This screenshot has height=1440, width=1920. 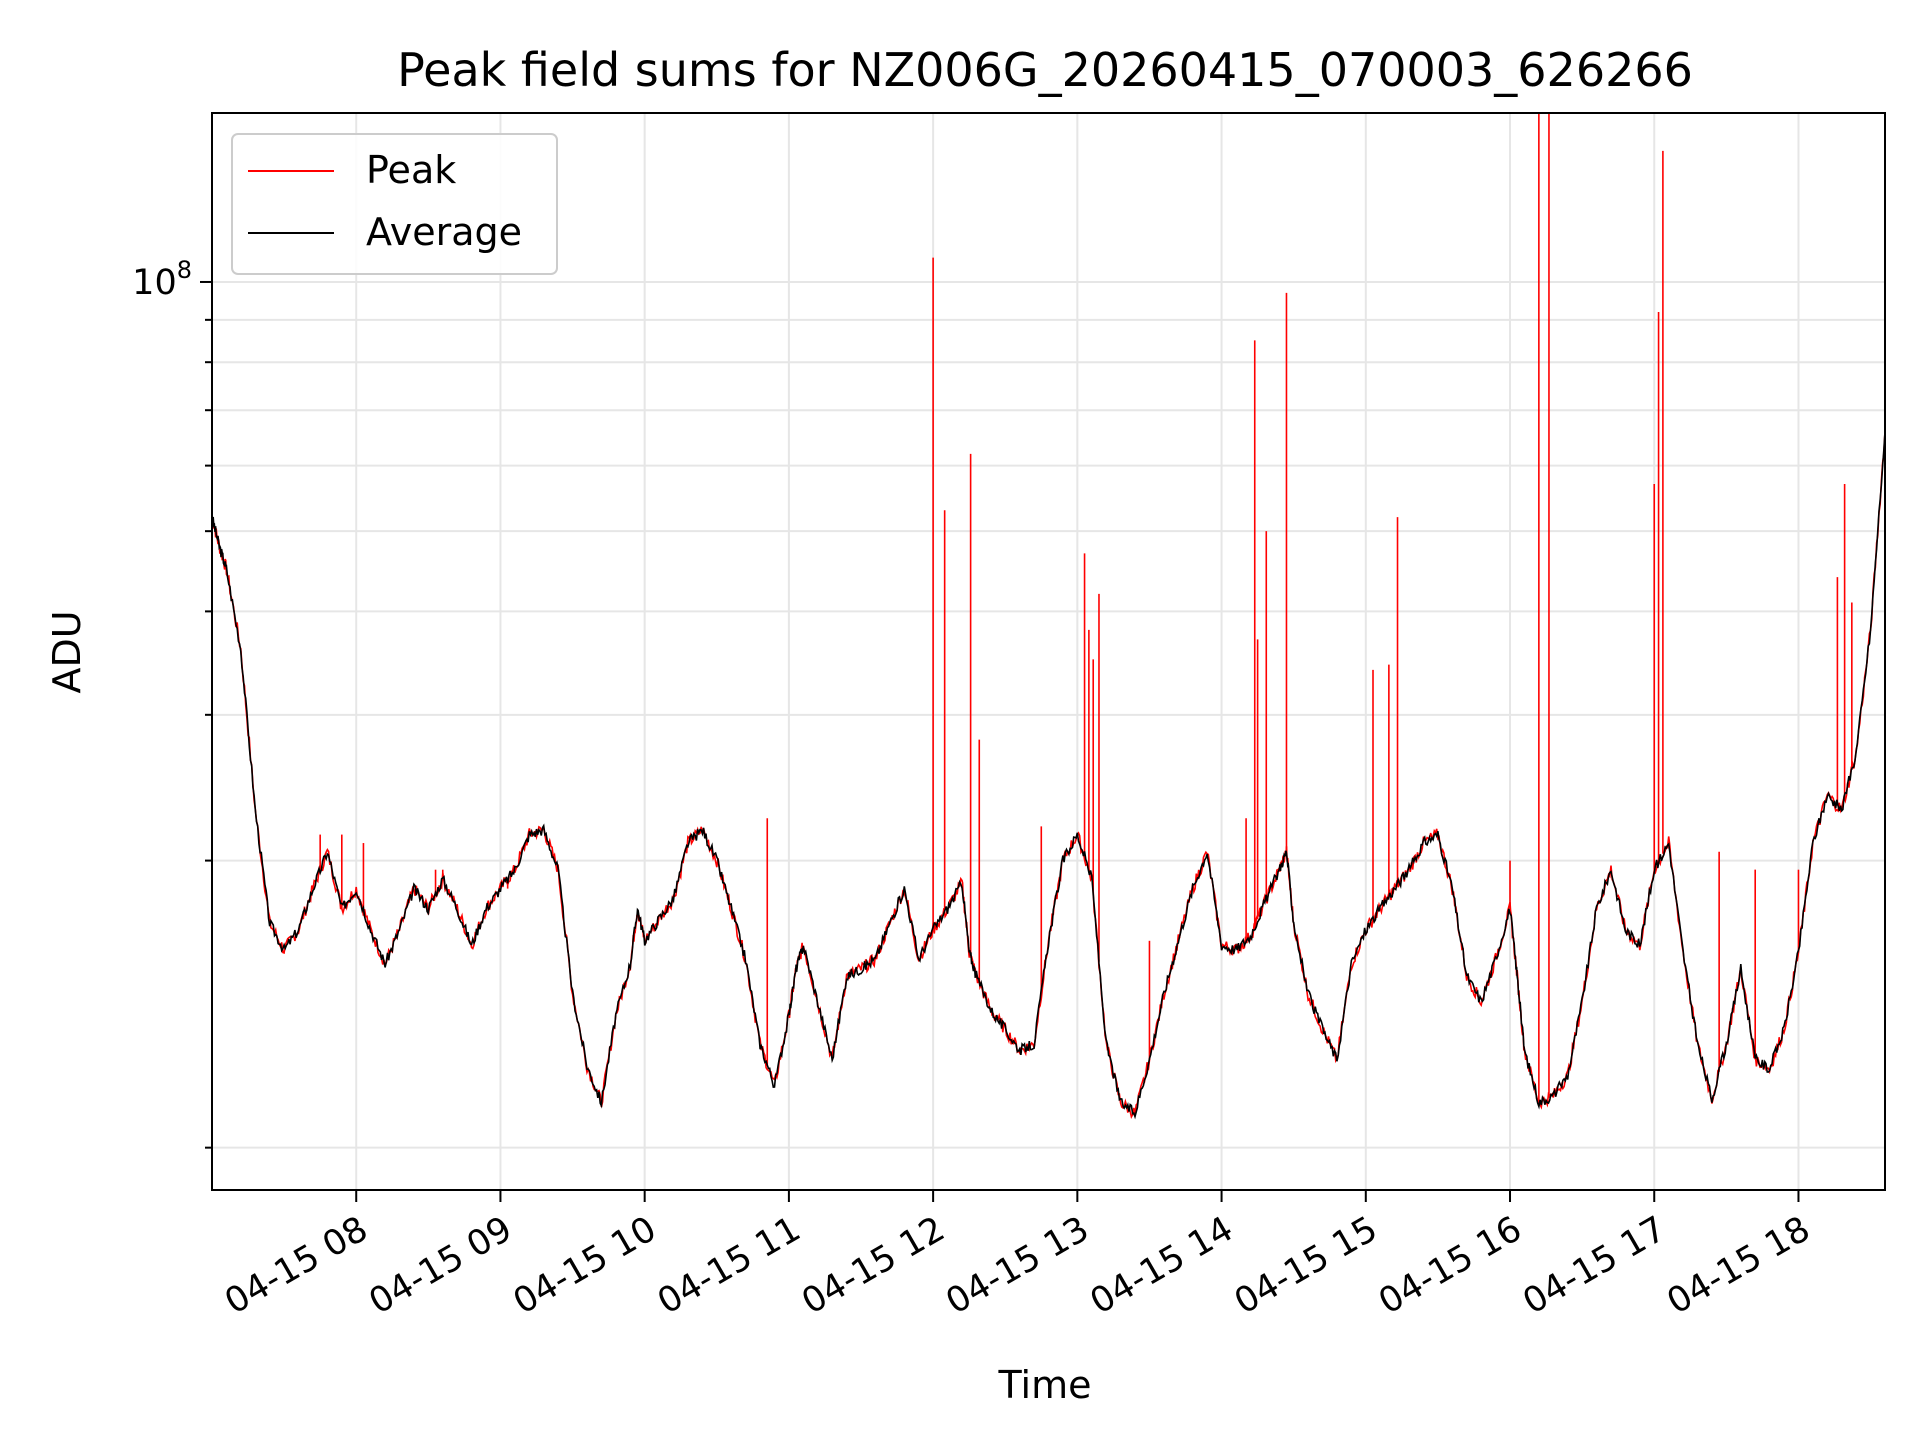 I want to click on y-tick-label: 108, so click(x=162, y=279).